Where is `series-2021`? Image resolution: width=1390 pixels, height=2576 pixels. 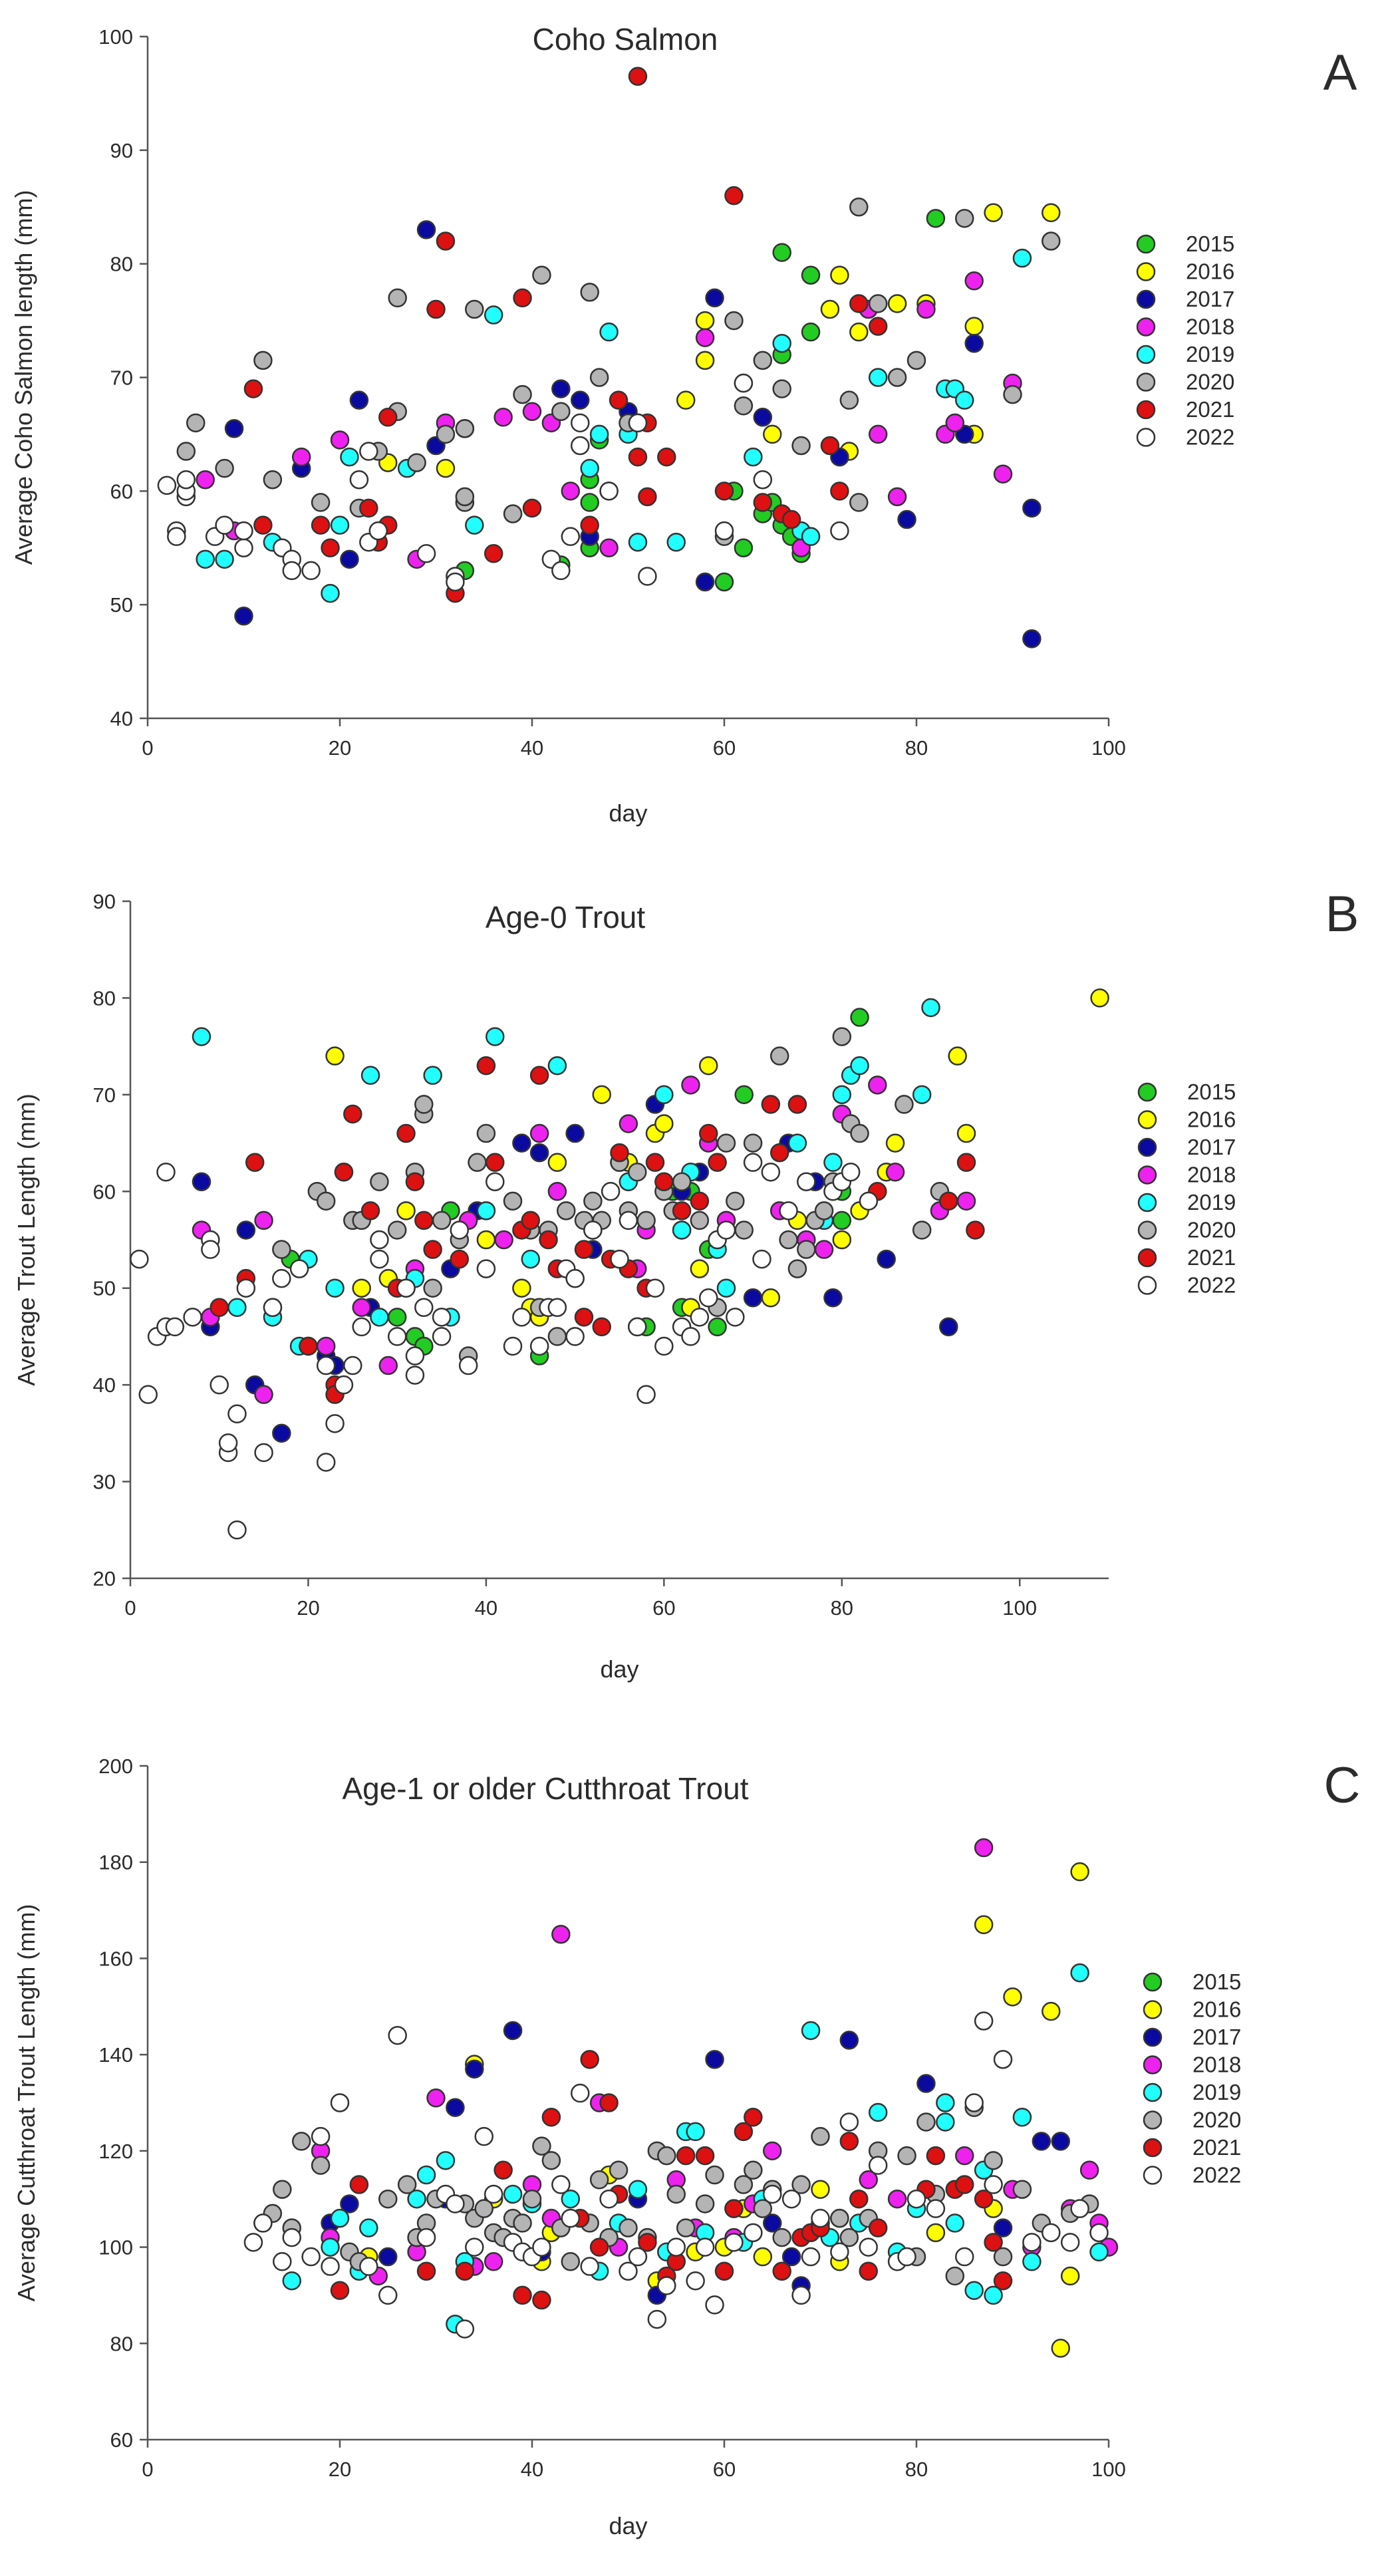
series-2021 is located at coordinates (671, 2180).